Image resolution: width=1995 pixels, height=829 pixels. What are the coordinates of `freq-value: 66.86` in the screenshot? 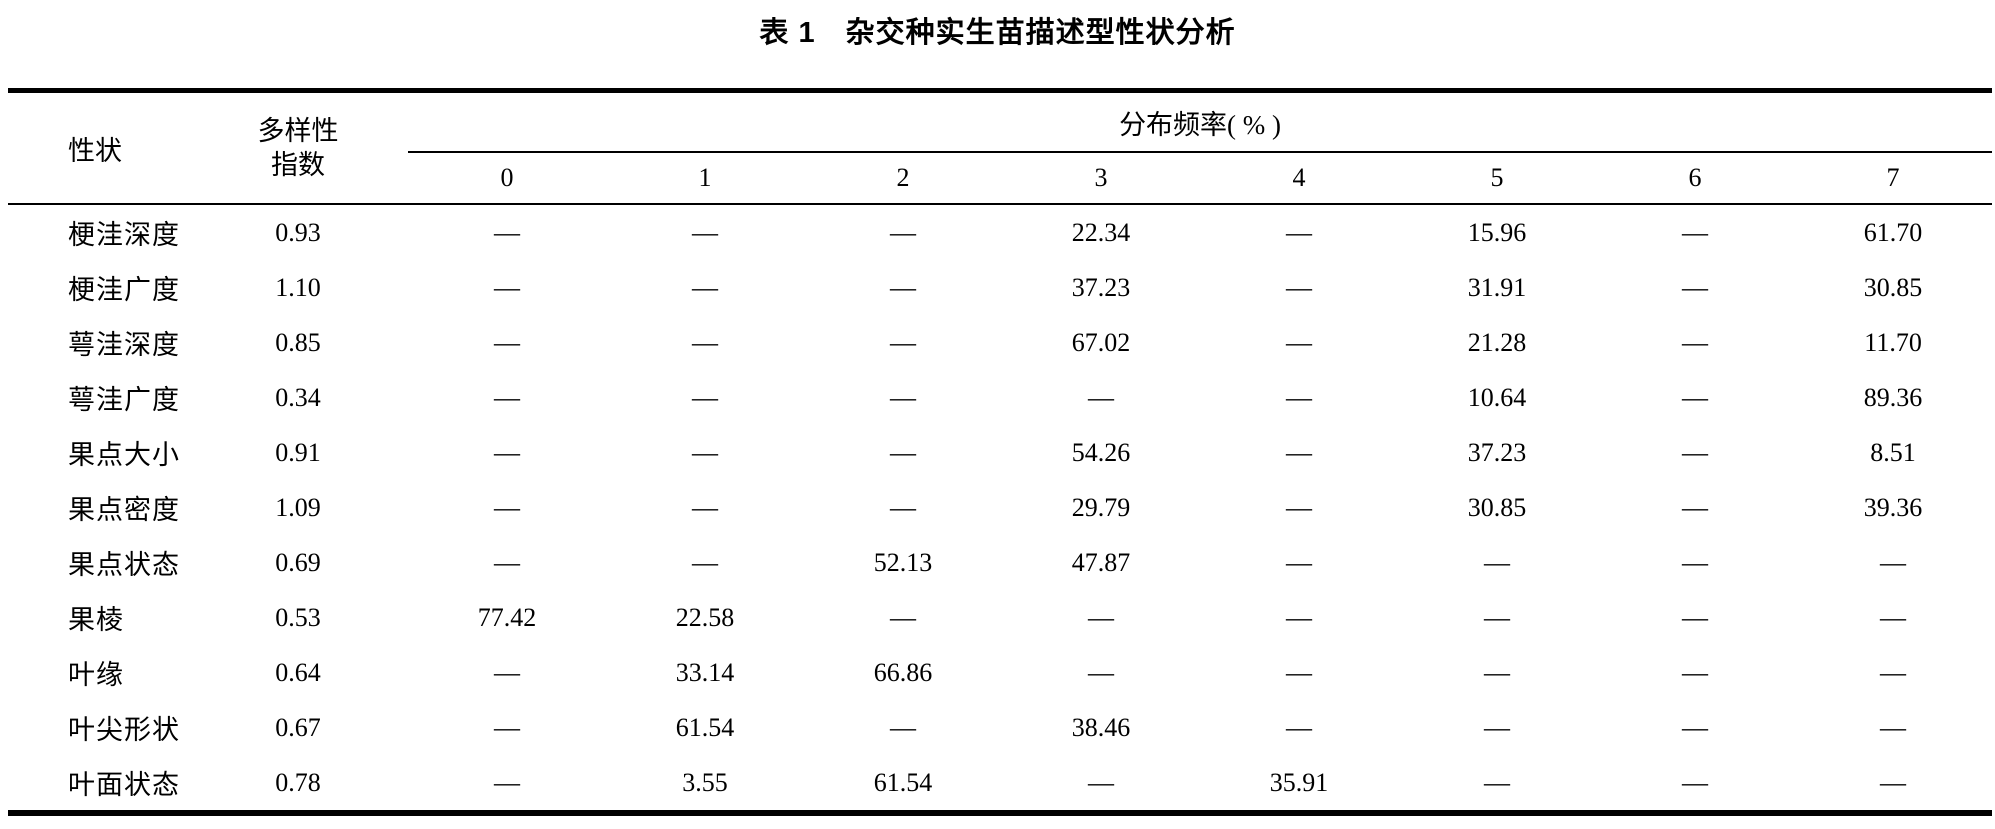 It's located at (903, 672).